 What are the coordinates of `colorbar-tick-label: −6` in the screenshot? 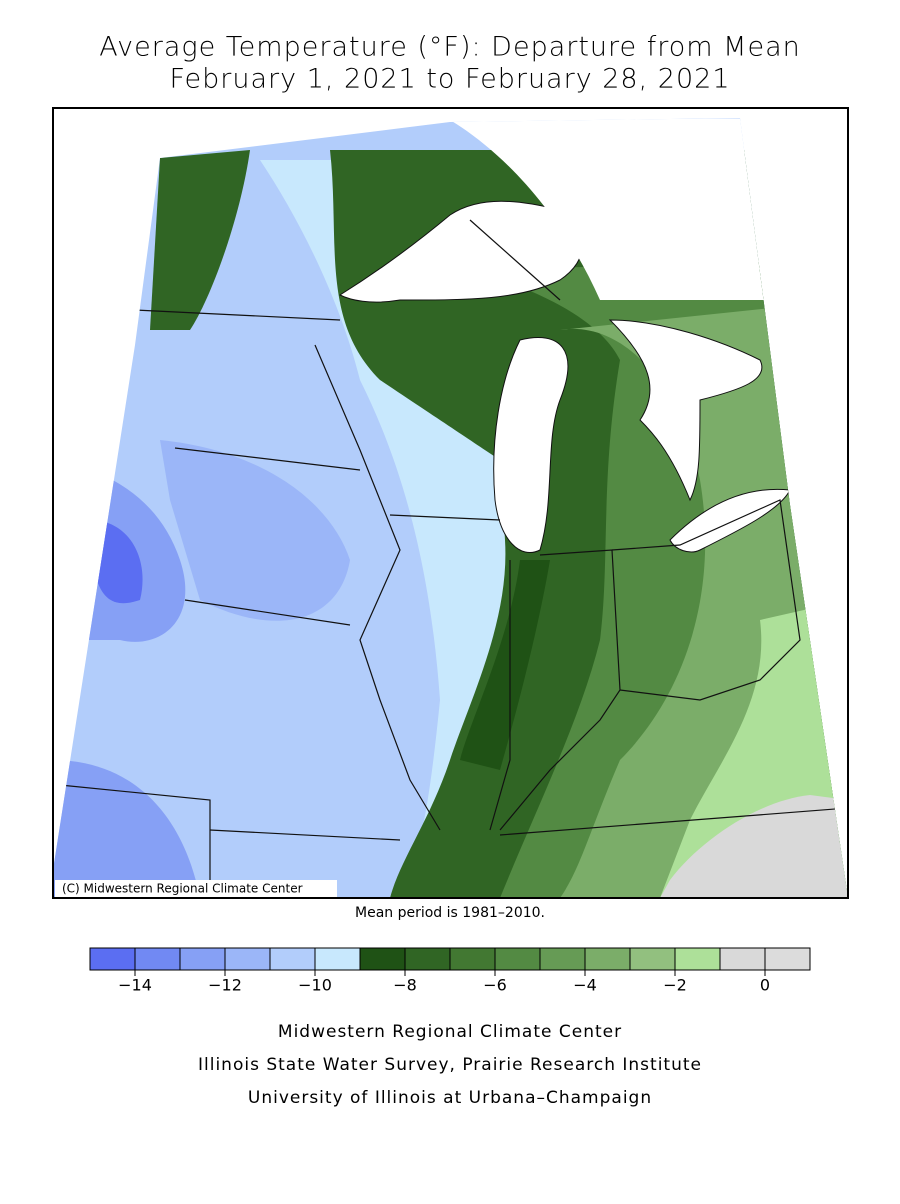 It's located at (495, 985).